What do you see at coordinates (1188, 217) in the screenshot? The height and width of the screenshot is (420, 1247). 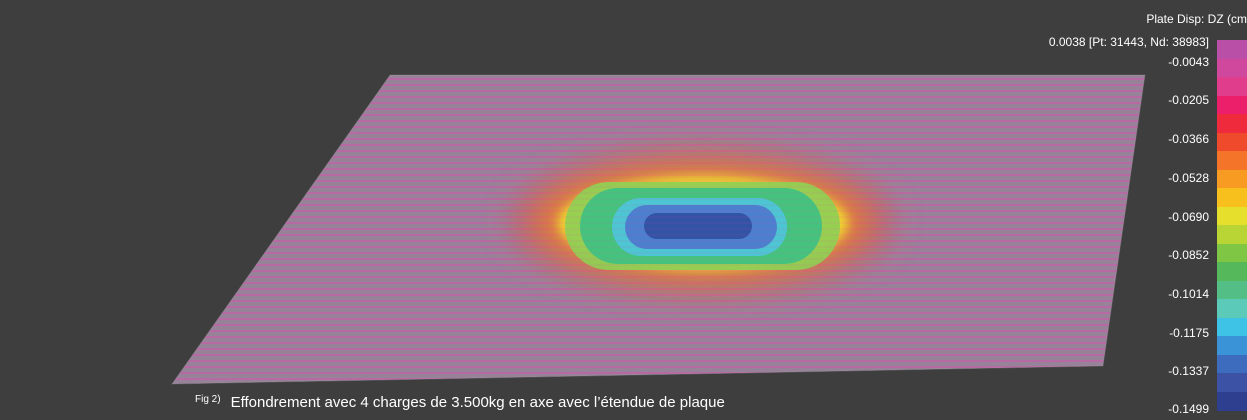 I see `legend-tick-5: -0.0690` at bounding box center [1188, 217].